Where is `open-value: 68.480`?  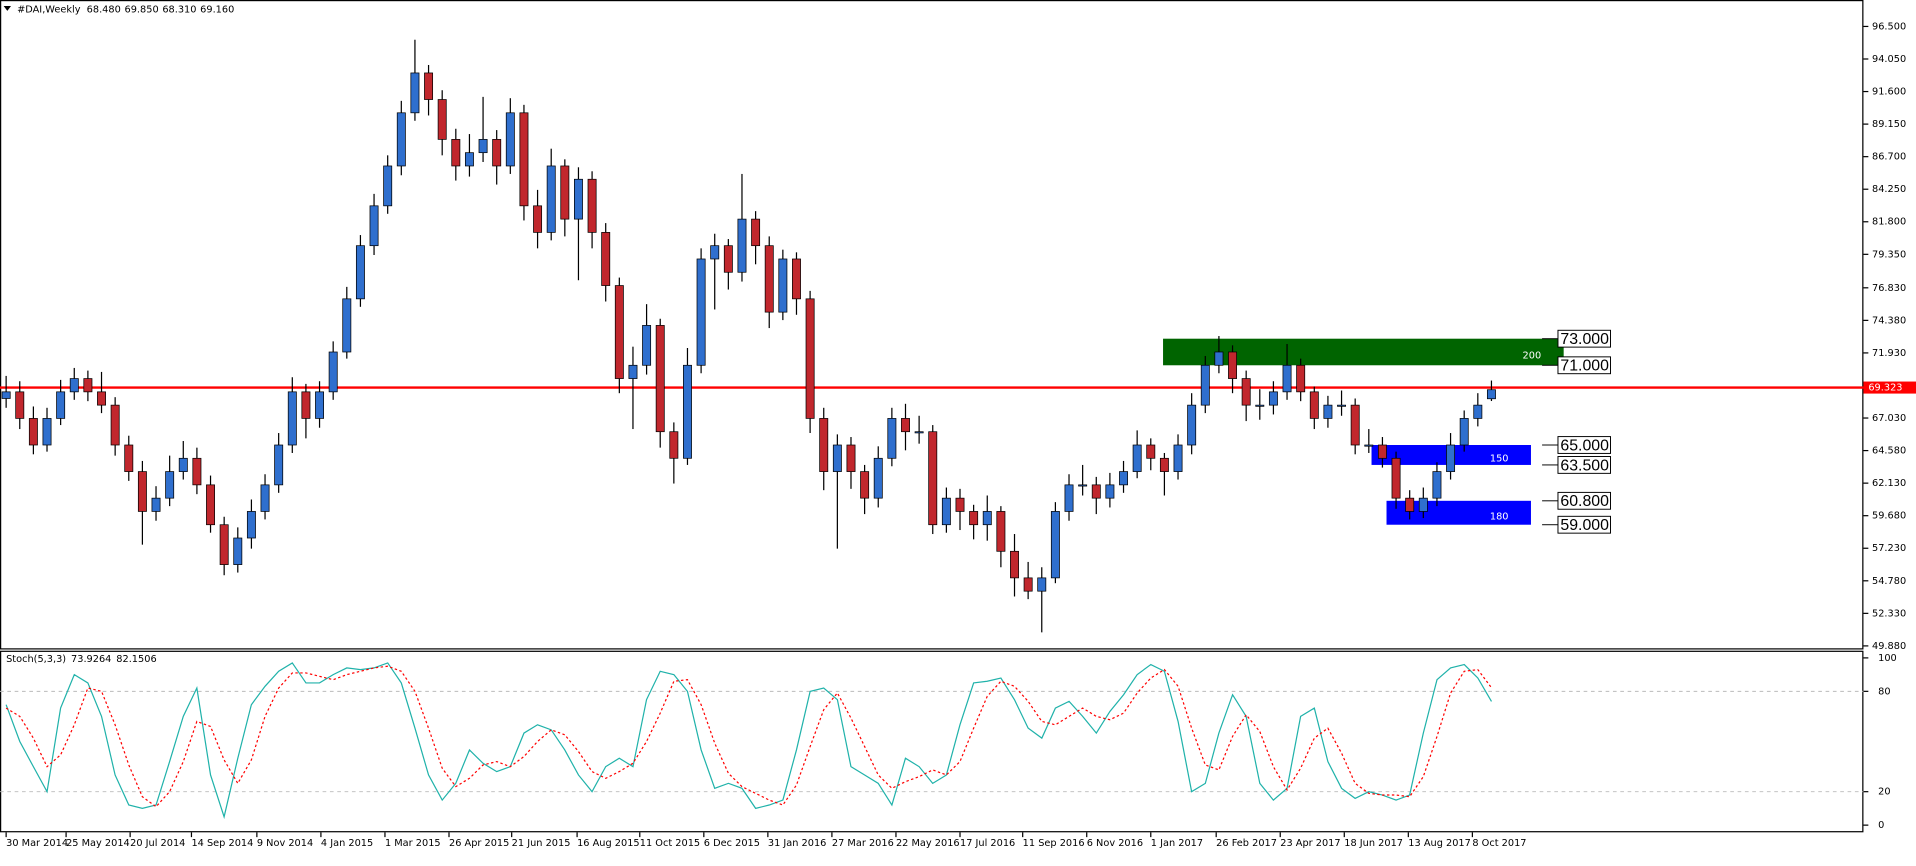 open-value: 68.480 is located at coordinates (104, 10).